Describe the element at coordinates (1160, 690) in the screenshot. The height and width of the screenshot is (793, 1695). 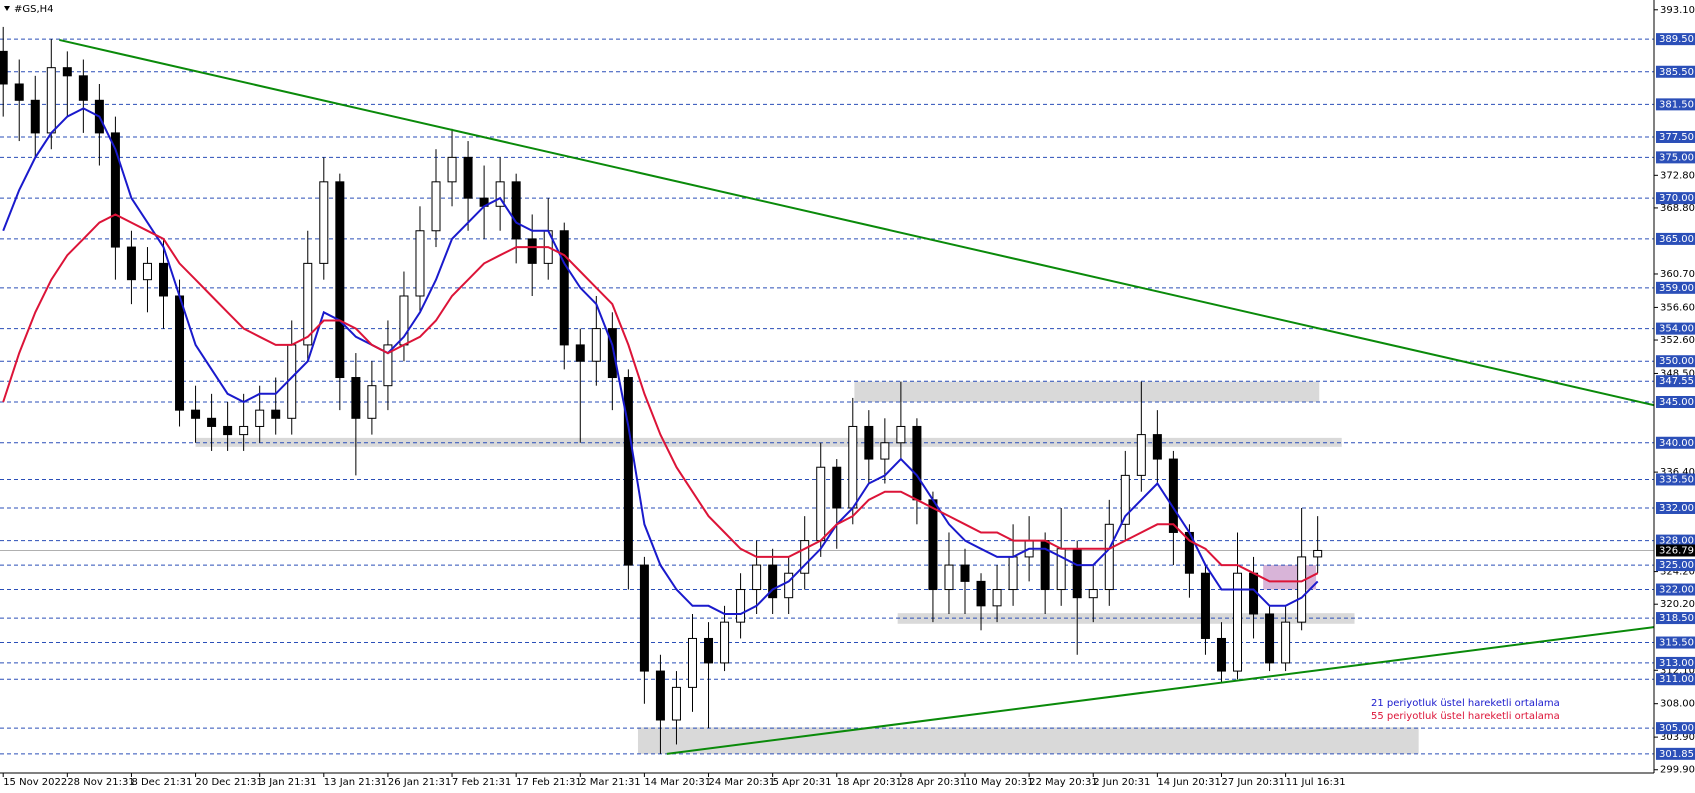
I see `trendline` at that location.